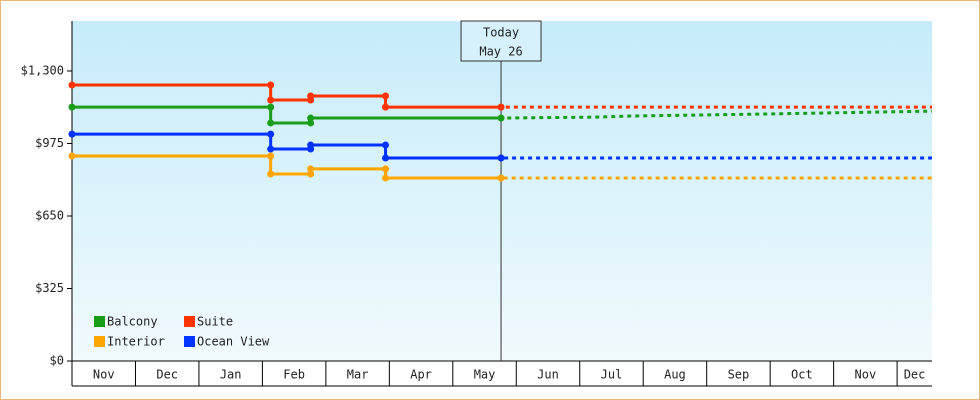 The height and width of the screenshot is (400, 980). Describe the element at coordinates (42, 70) in the screenshot. I see `y-tick-label: $1,300` at that location.